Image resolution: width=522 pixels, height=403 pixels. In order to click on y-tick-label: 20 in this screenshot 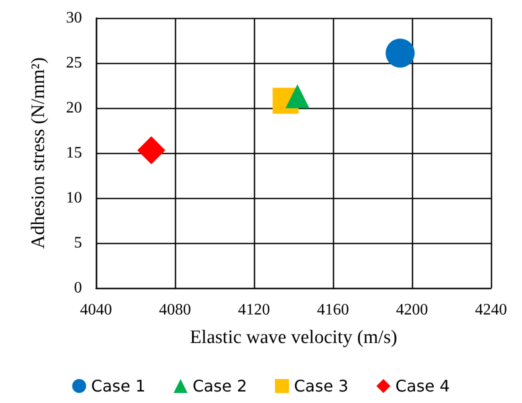, I will do `click(74, 108)`.